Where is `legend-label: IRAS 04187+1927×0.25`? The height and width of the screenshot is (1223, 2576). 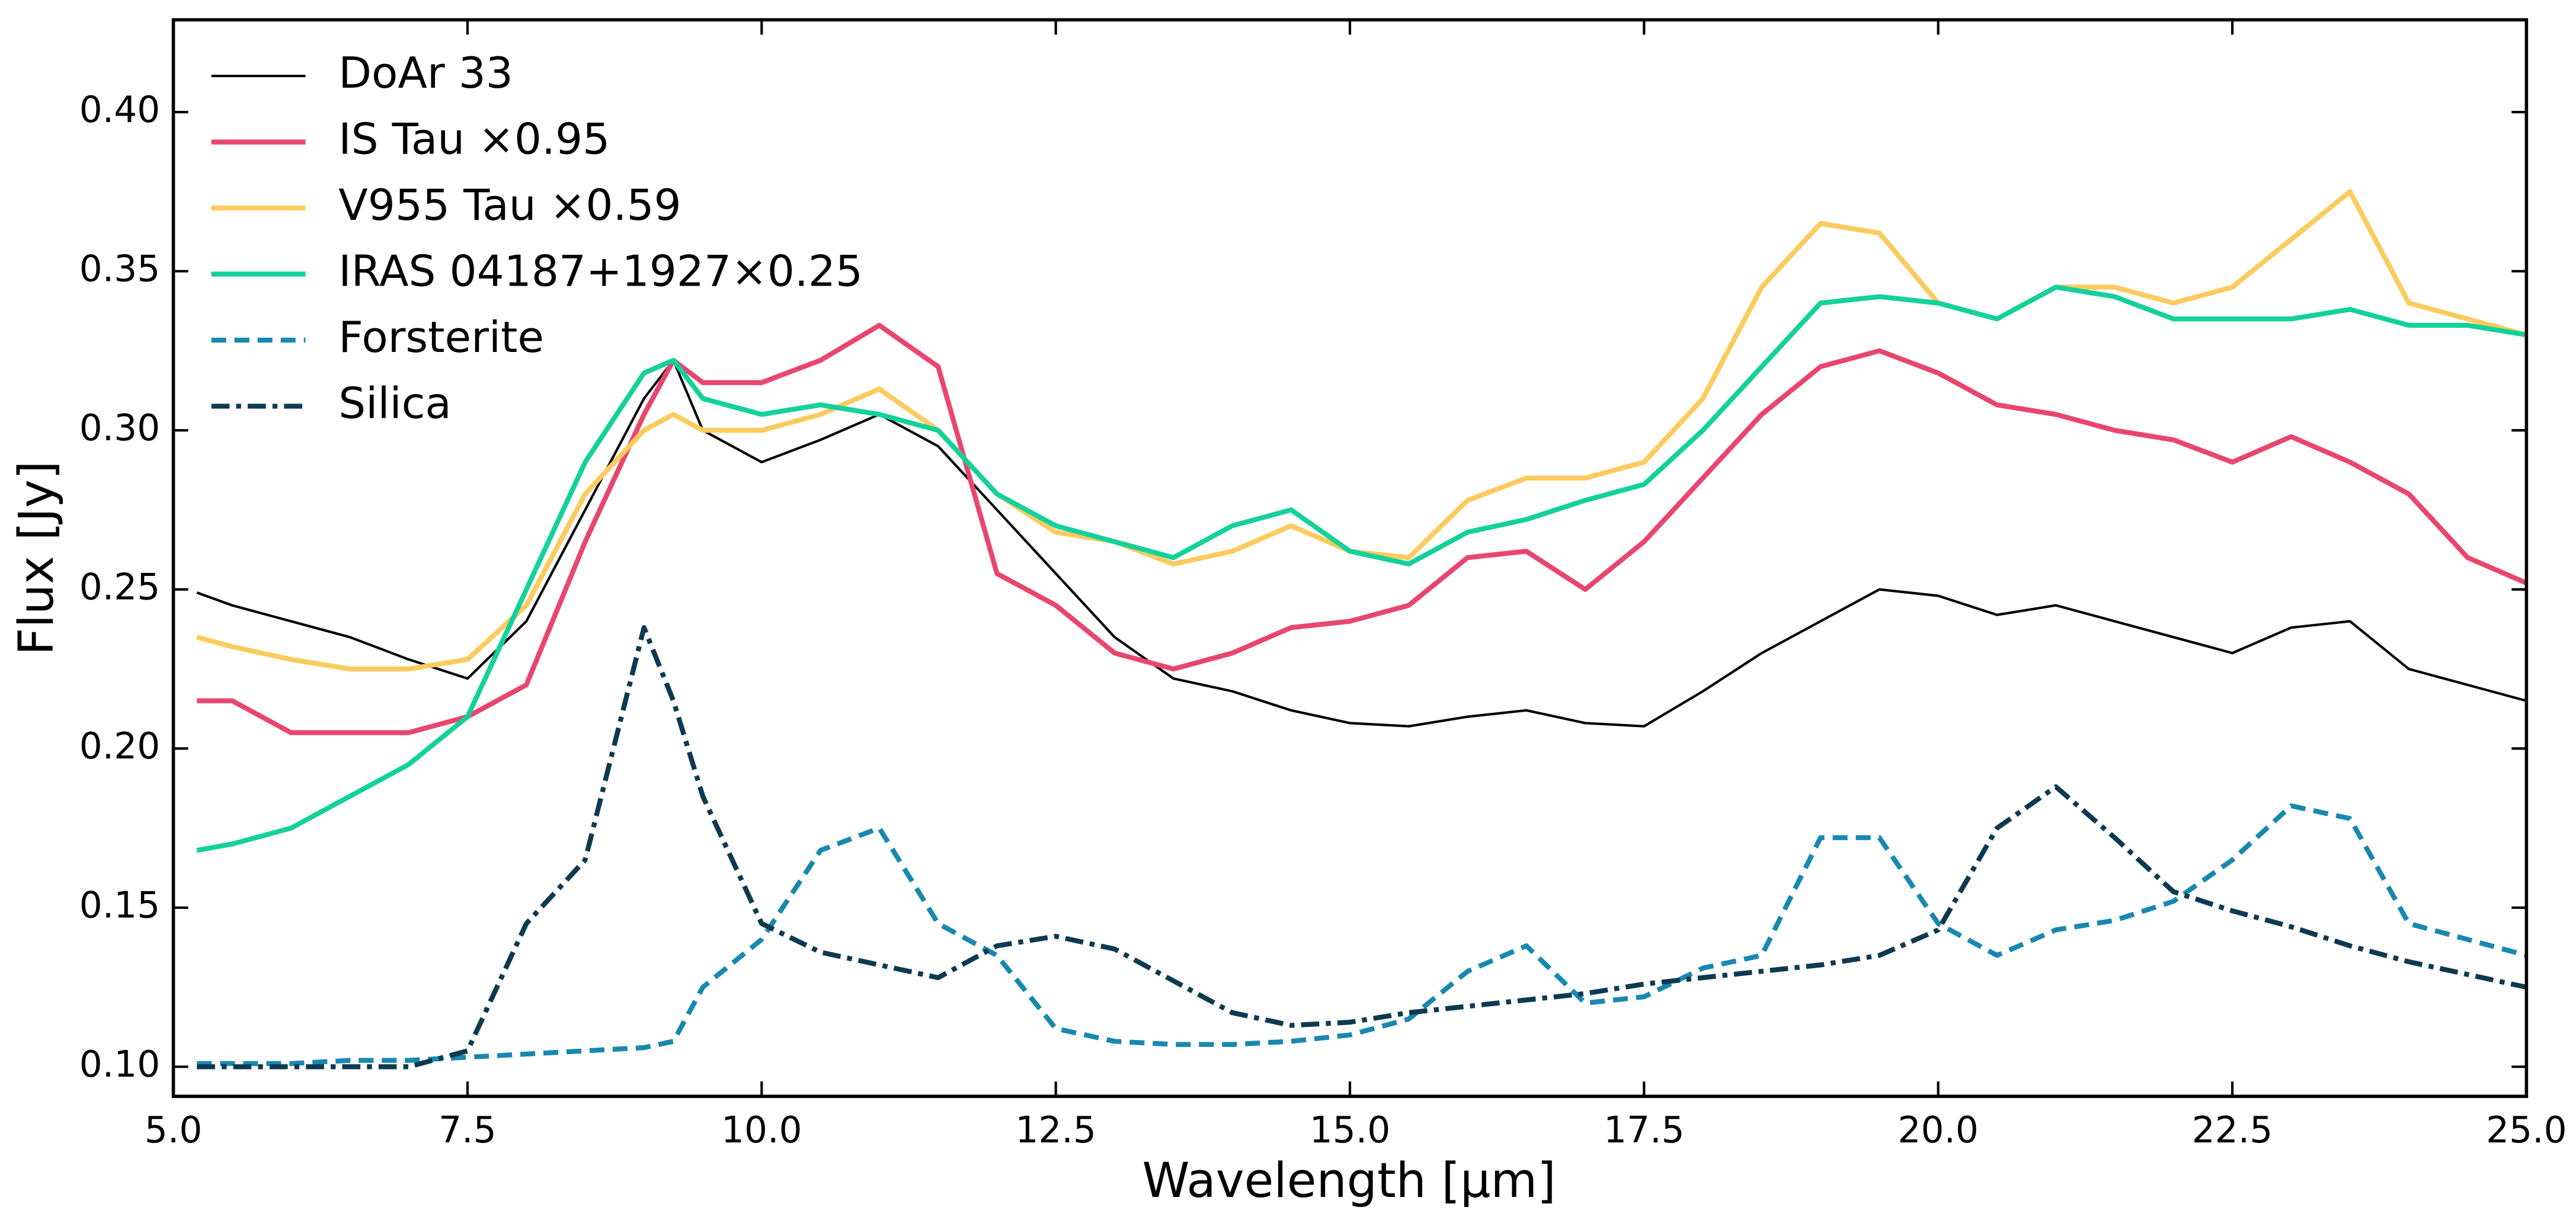
legend-label: IRAS 04187+1927×0.25 is located at coordinates (600, 272).